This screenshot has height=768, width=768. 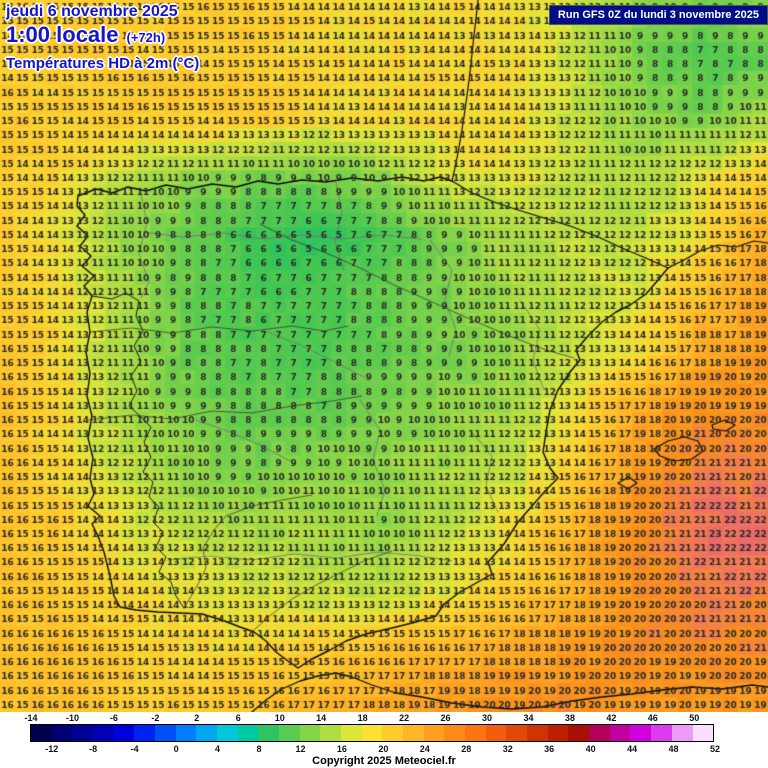 I want to click on forecast-offset: (+72h), so click(x=146, y=37).